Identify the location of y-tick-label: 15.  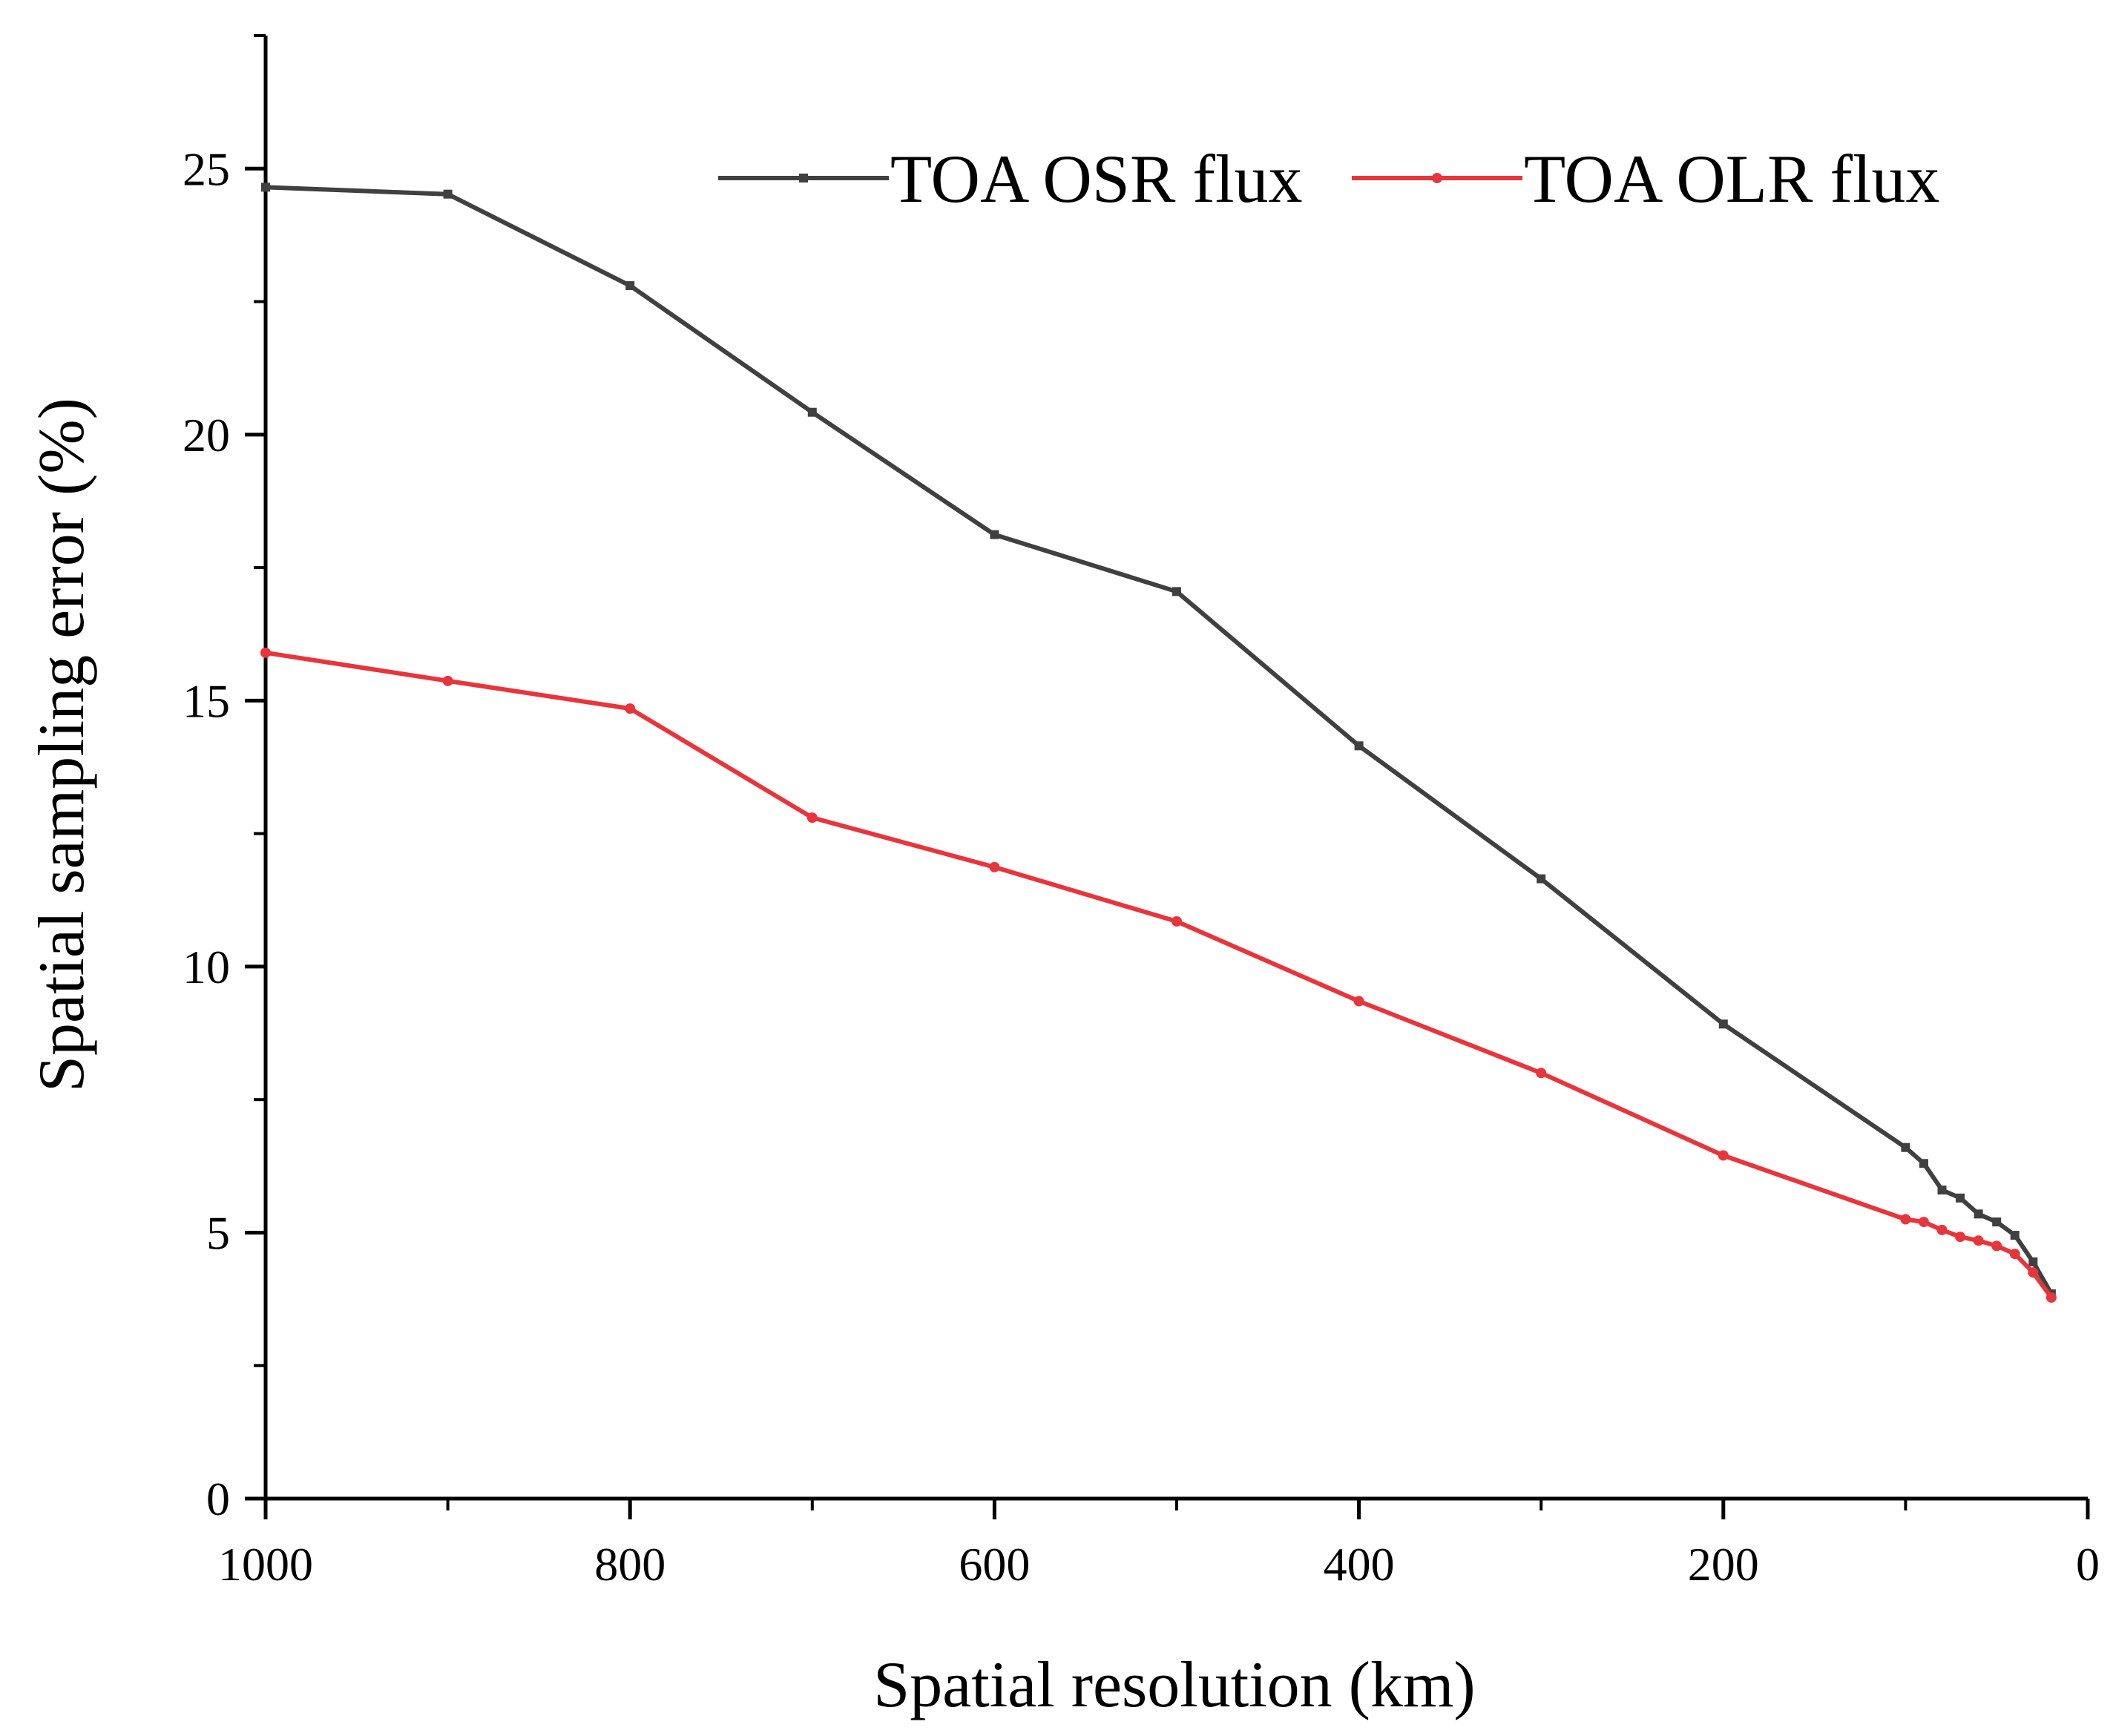
(206, 701).